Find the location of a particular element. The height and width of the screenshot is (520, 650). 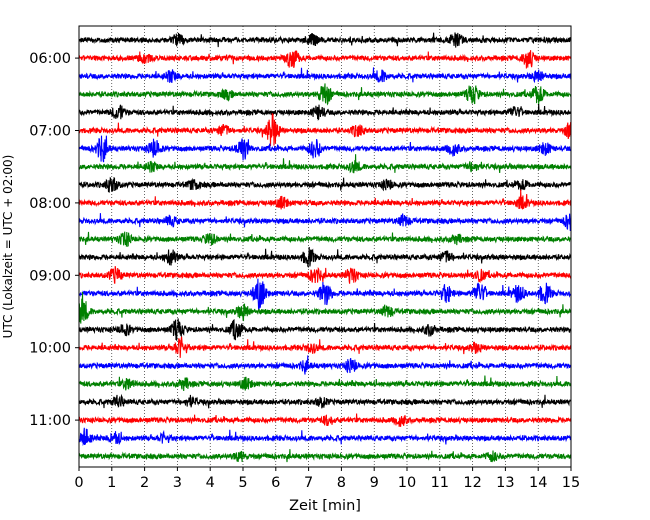

y-tick-label: 06:00 is located at coordinates (50, 59).